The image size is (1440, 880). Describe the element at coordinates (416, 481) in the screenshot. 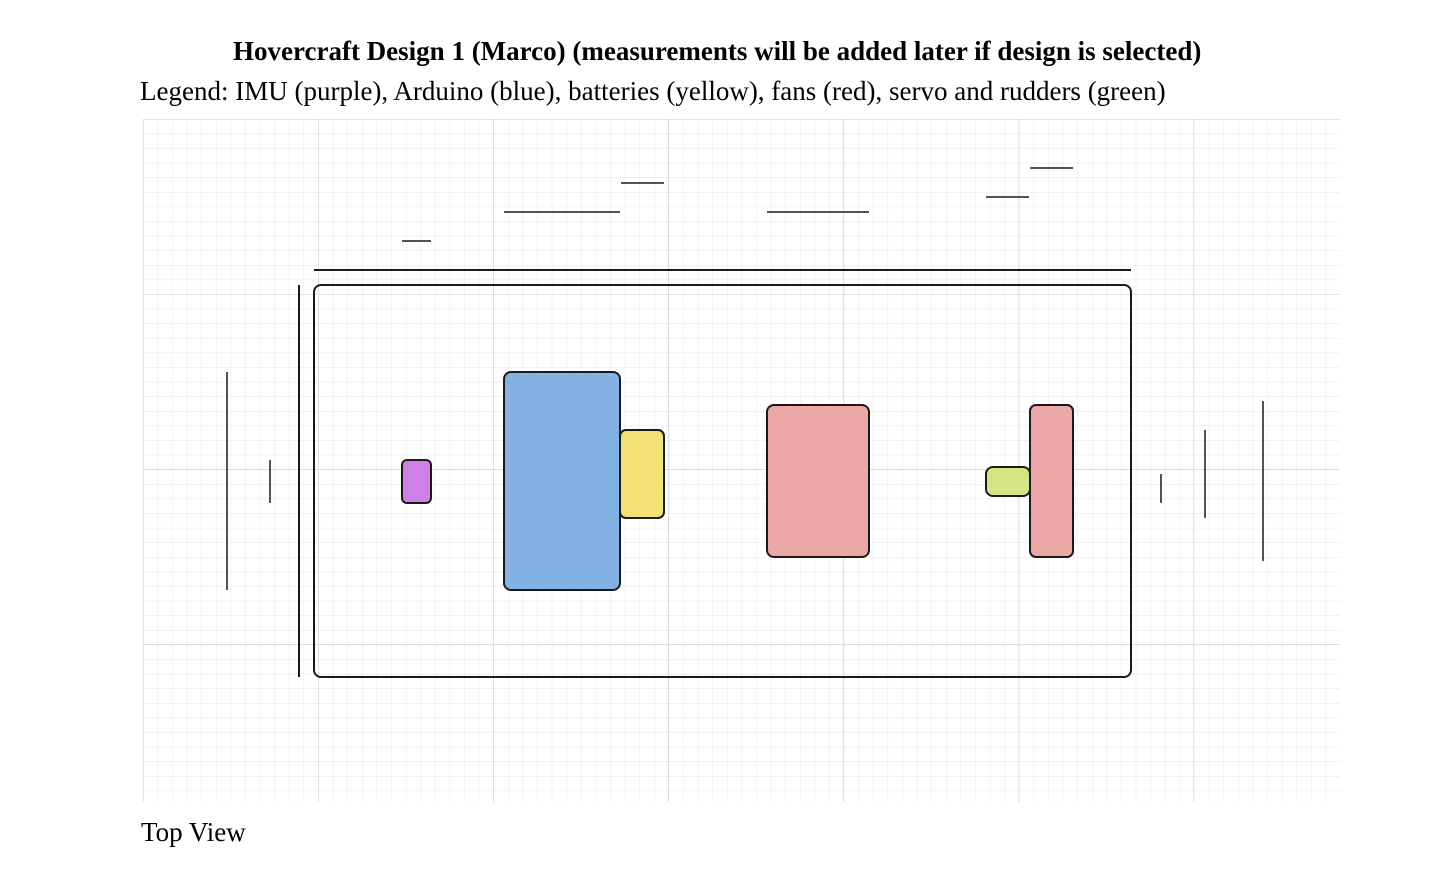

I see `imu-block` at that location.